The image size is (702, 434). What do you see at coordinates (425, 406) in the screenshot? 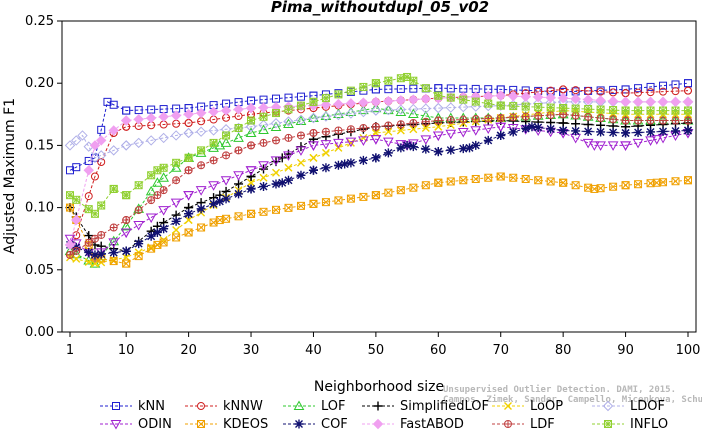
I see `legend-item-simplifiedlof: SimplifiedLOF` at bounding box center [425, 406].